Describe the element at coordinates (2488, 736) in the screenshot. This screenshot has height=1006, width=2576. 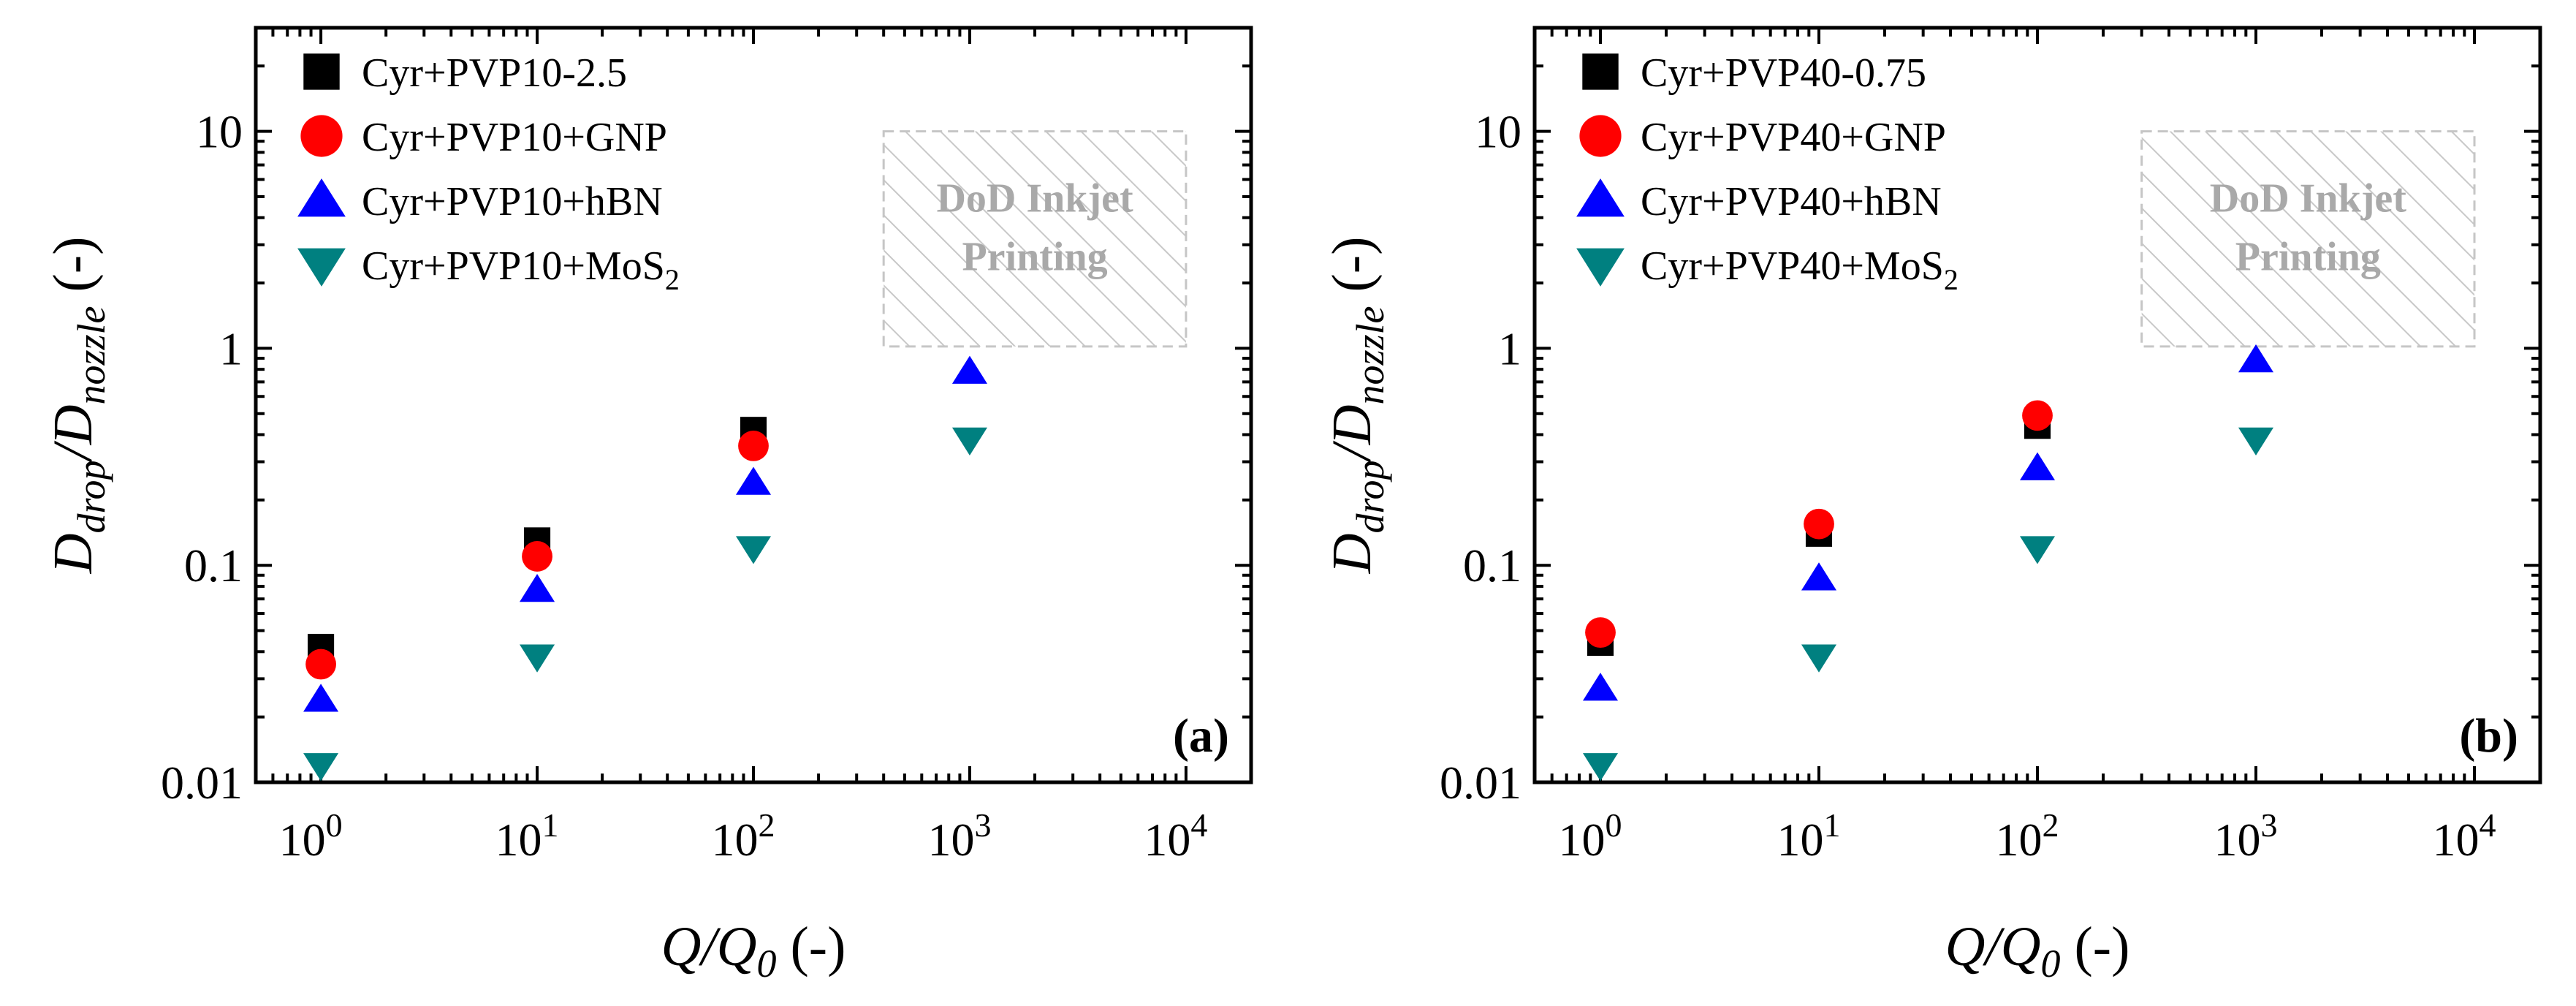
I see `panel-label: (b)` at that location.